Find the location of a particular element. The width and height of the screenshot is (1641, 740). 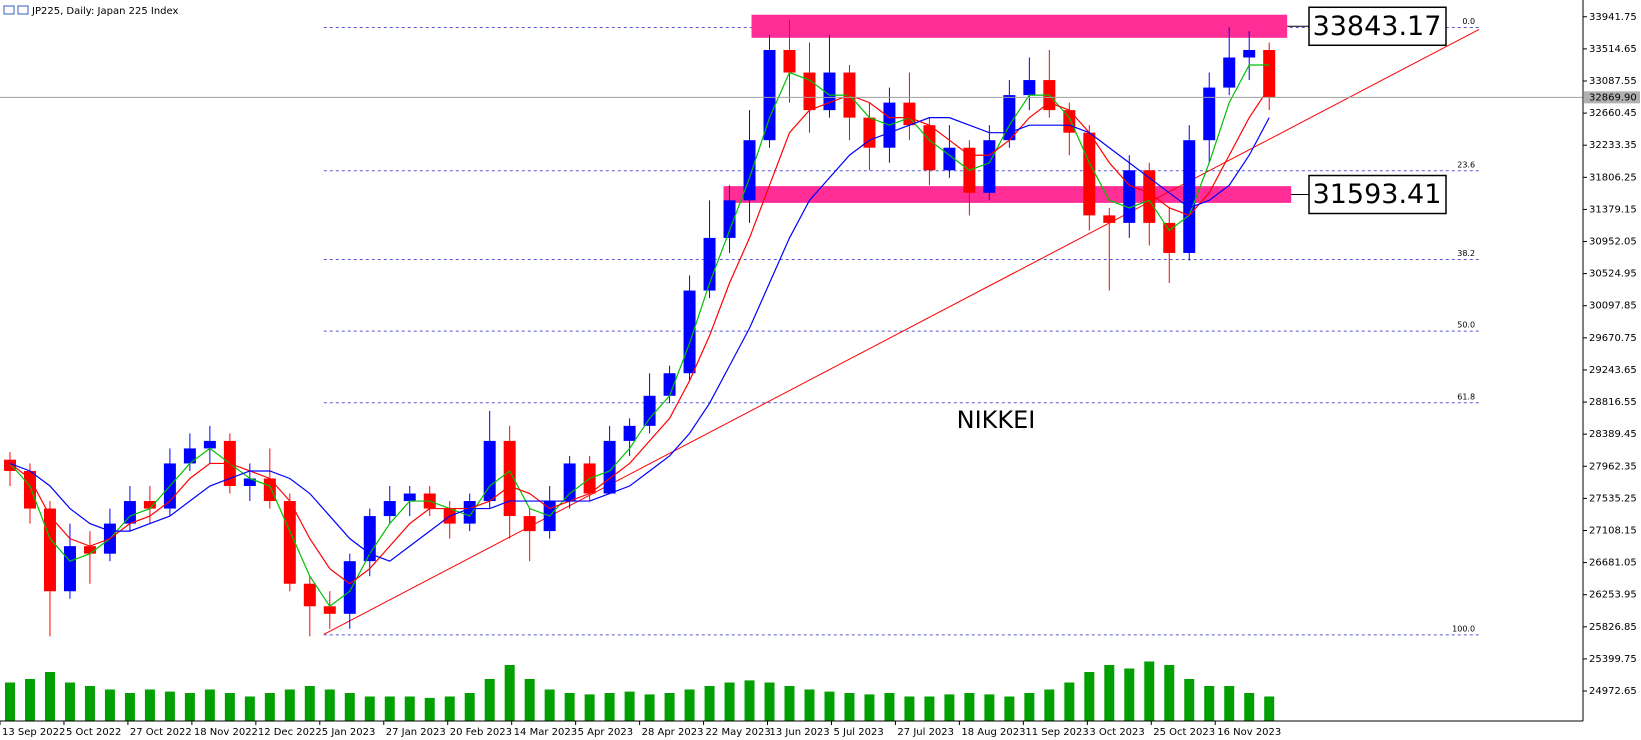

callout-label: 31593.41 is located at coordinates (1377, 194).